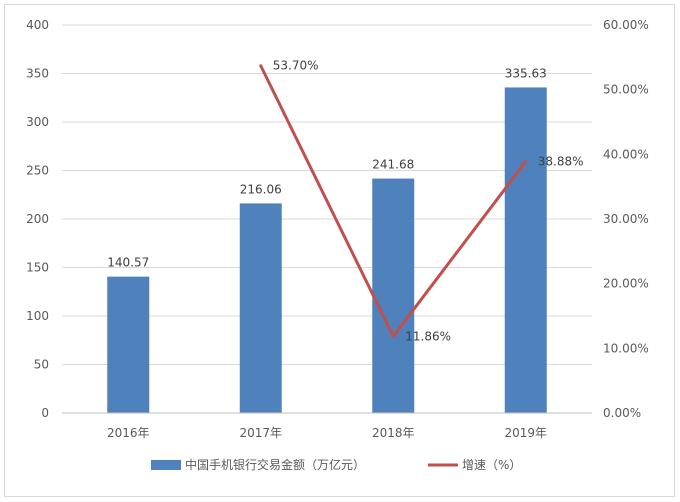  I want to click on left-axis-tick-label: 350, so click(37, 74).